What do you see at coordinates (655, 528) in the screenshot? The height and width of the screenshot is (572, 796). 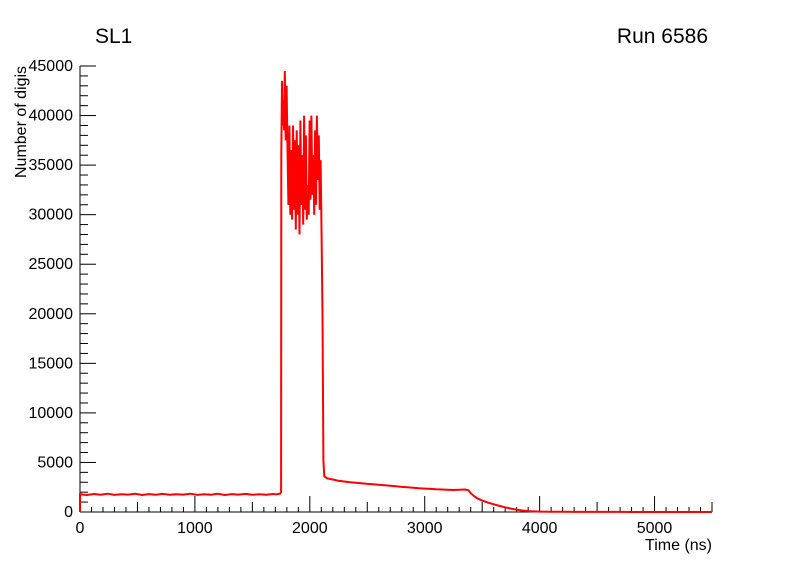 I see `x-tick-label: 5000` at bounding box center [655, 528].